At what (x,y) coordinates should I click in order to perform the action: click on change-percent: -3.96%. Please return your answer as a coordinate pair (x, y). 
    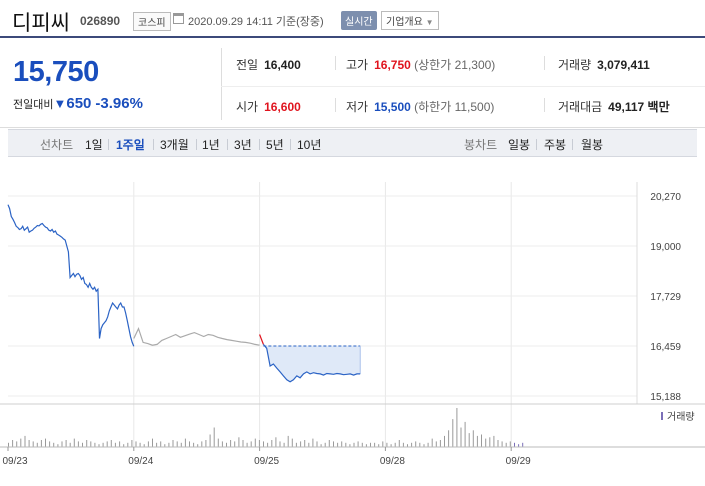
    Looking at the image, I should click on (119, 103).